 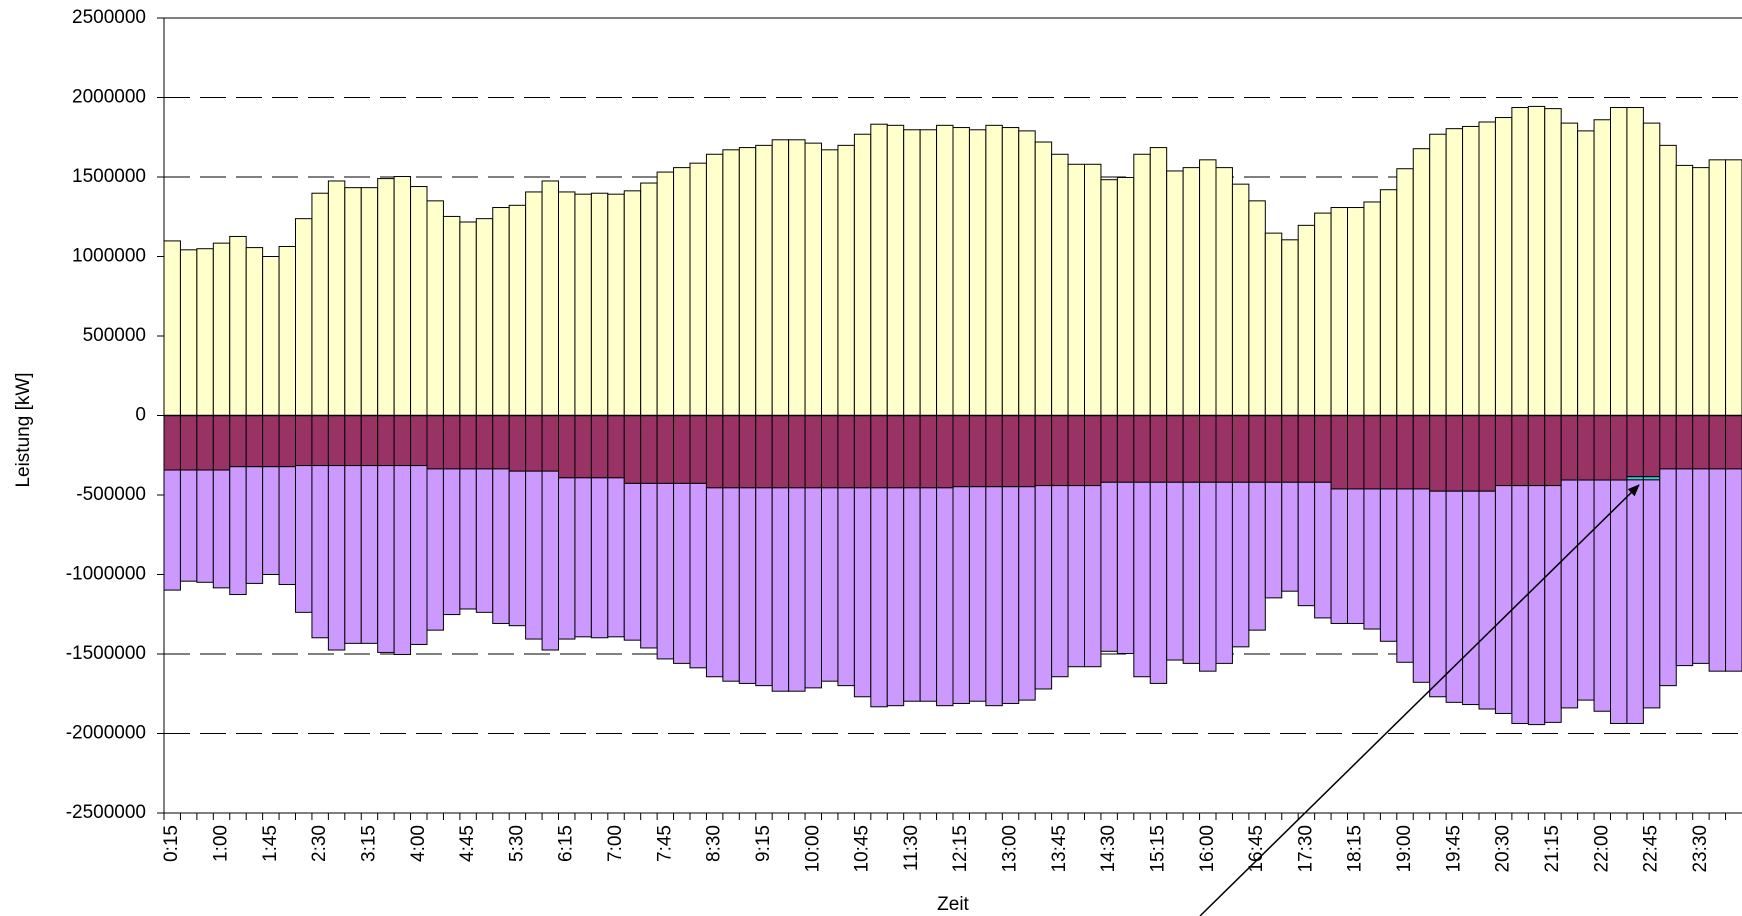 I want to click on x-tick-label: 2:30, so click(x=319, y=843).